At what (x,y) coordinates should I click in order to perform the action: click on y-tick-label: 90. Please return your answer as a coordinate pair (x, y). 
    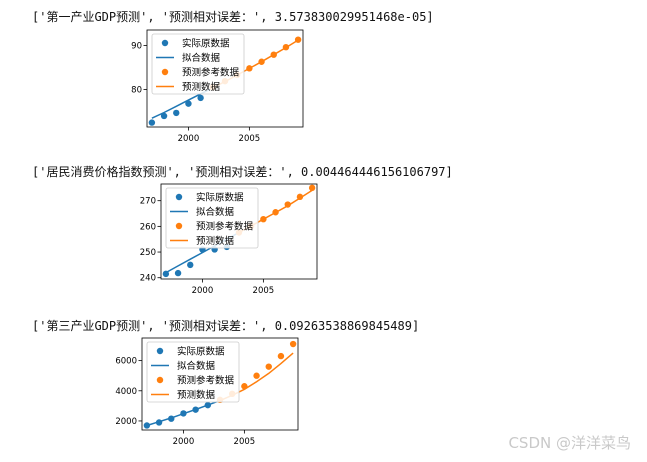
    Looking at the image, I should click on (136, 46).